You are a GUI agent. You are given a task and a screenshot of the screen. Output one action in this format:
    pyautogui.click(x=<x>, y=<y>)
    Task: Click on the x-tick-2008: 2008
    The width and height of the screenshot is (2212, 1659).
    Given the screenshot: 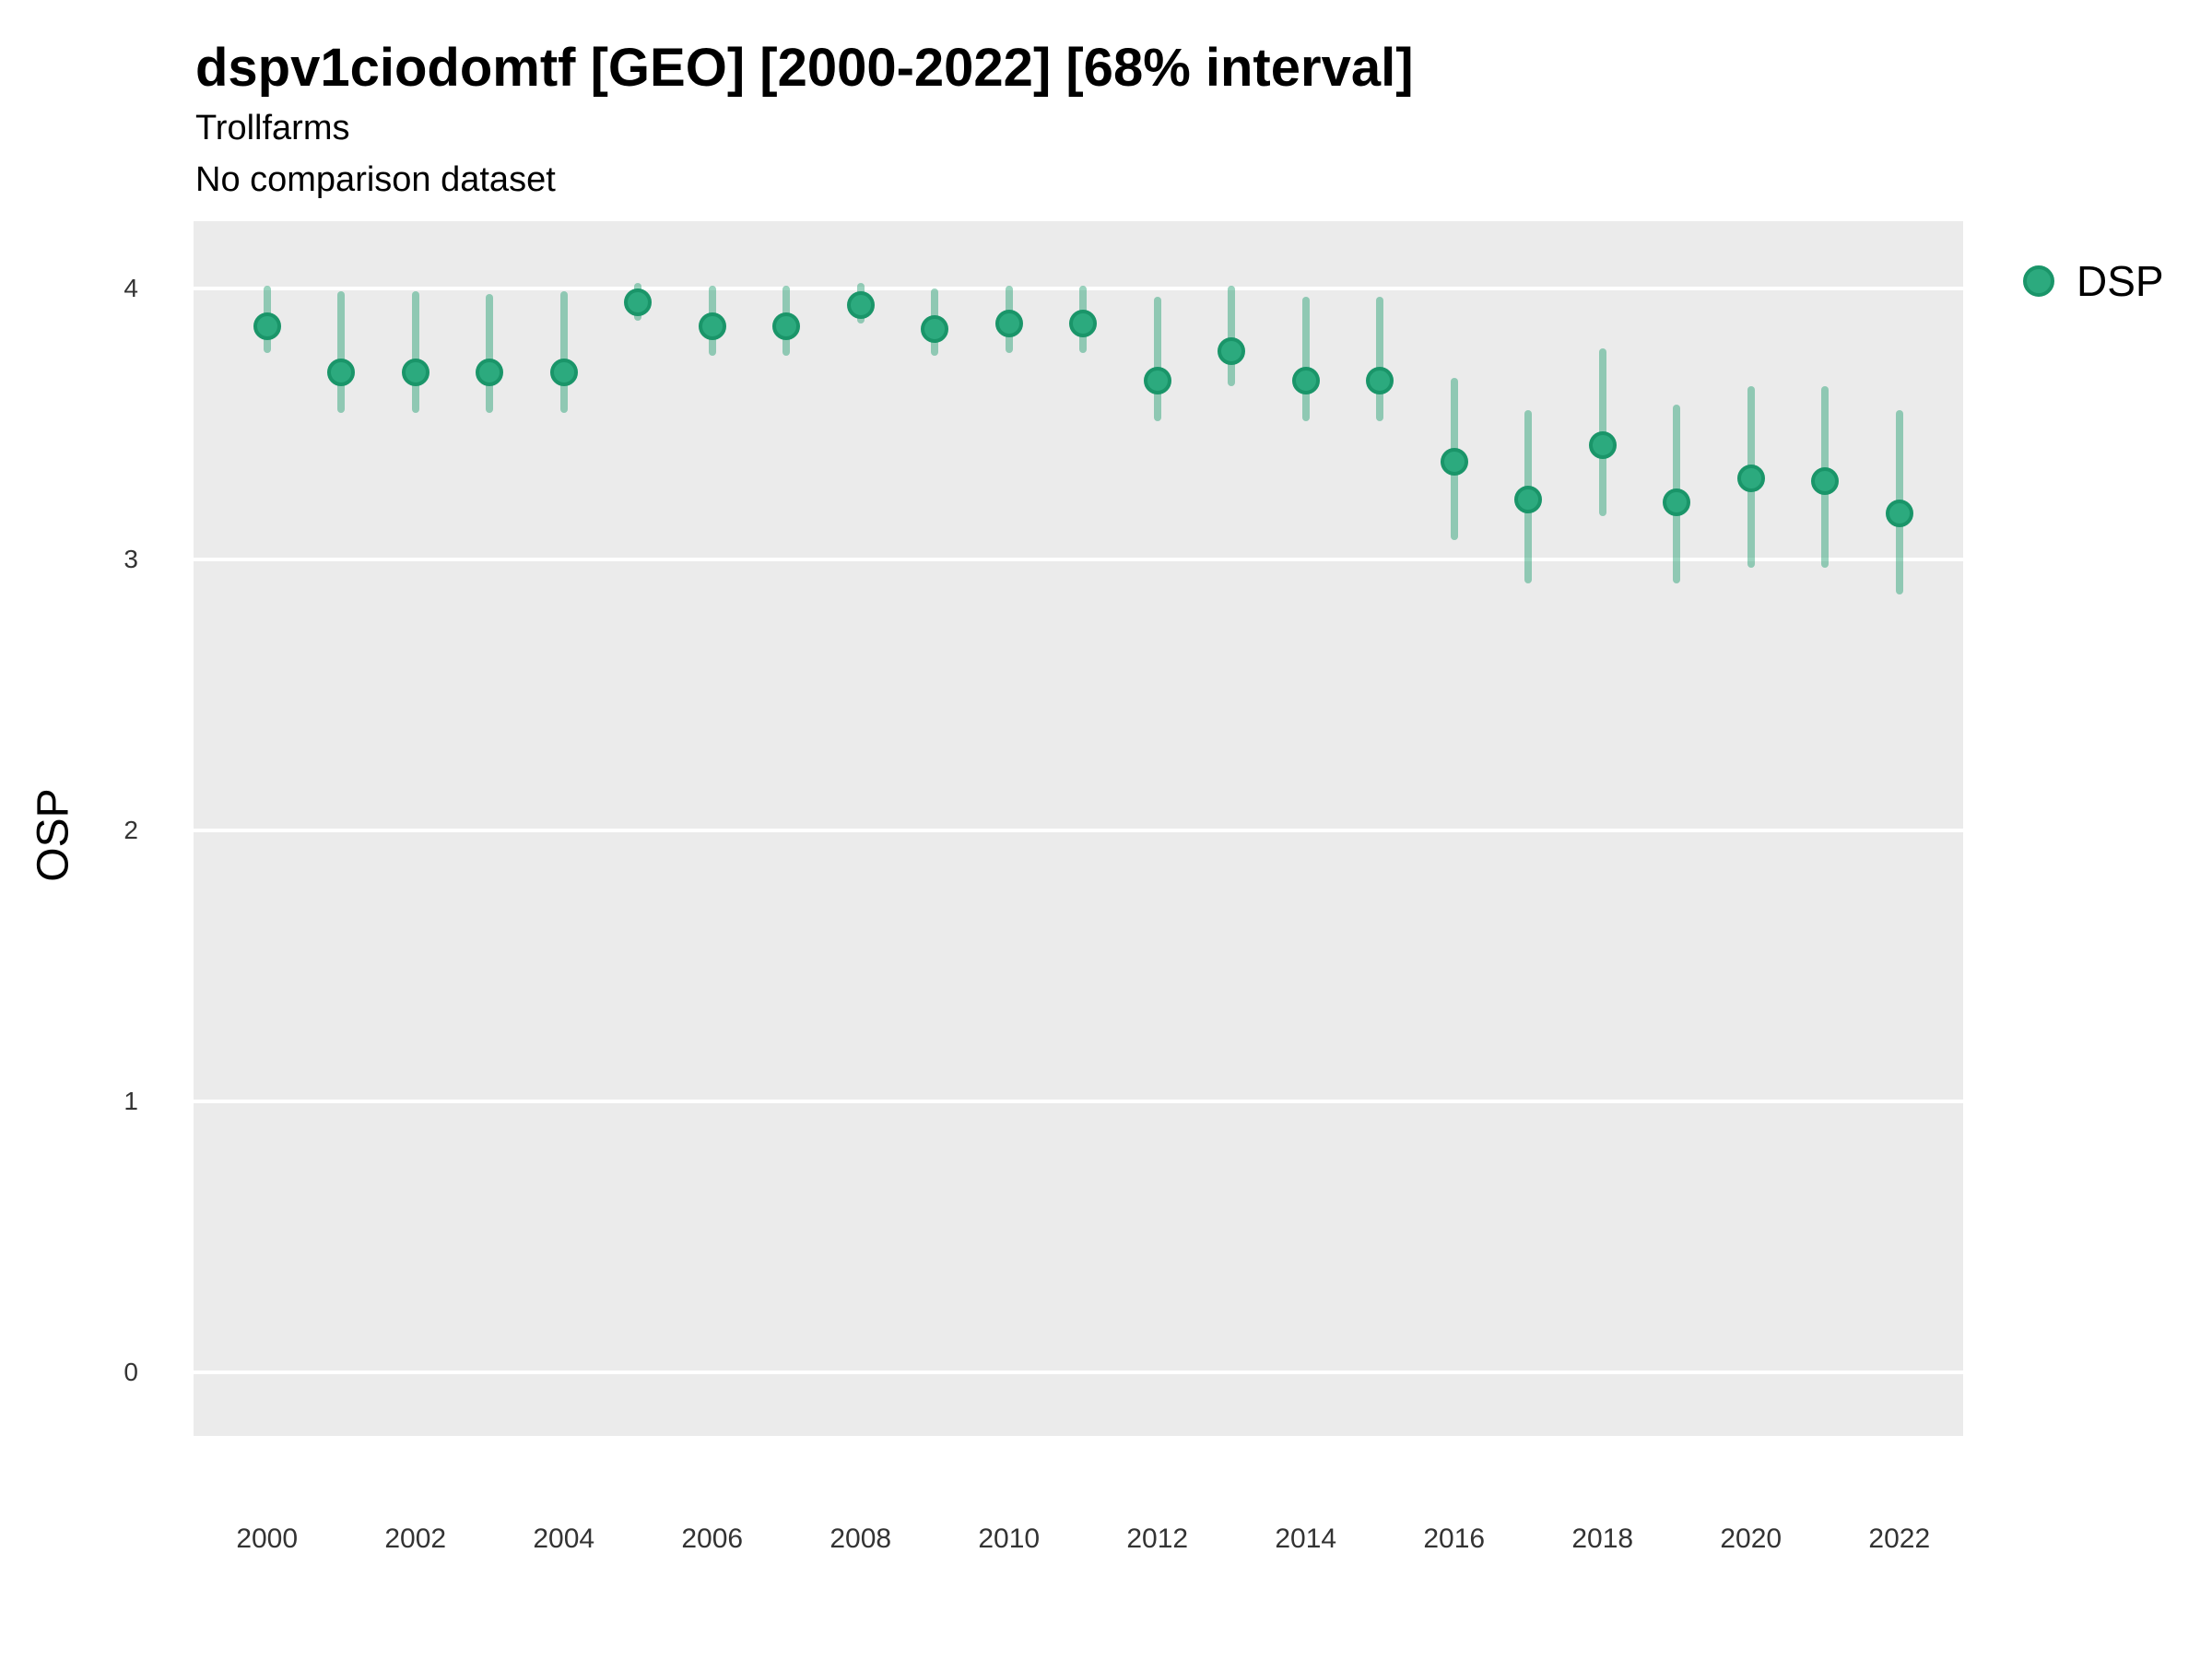 What is the action you would take?
    pyautogui.click(x=861, y=1539)
    